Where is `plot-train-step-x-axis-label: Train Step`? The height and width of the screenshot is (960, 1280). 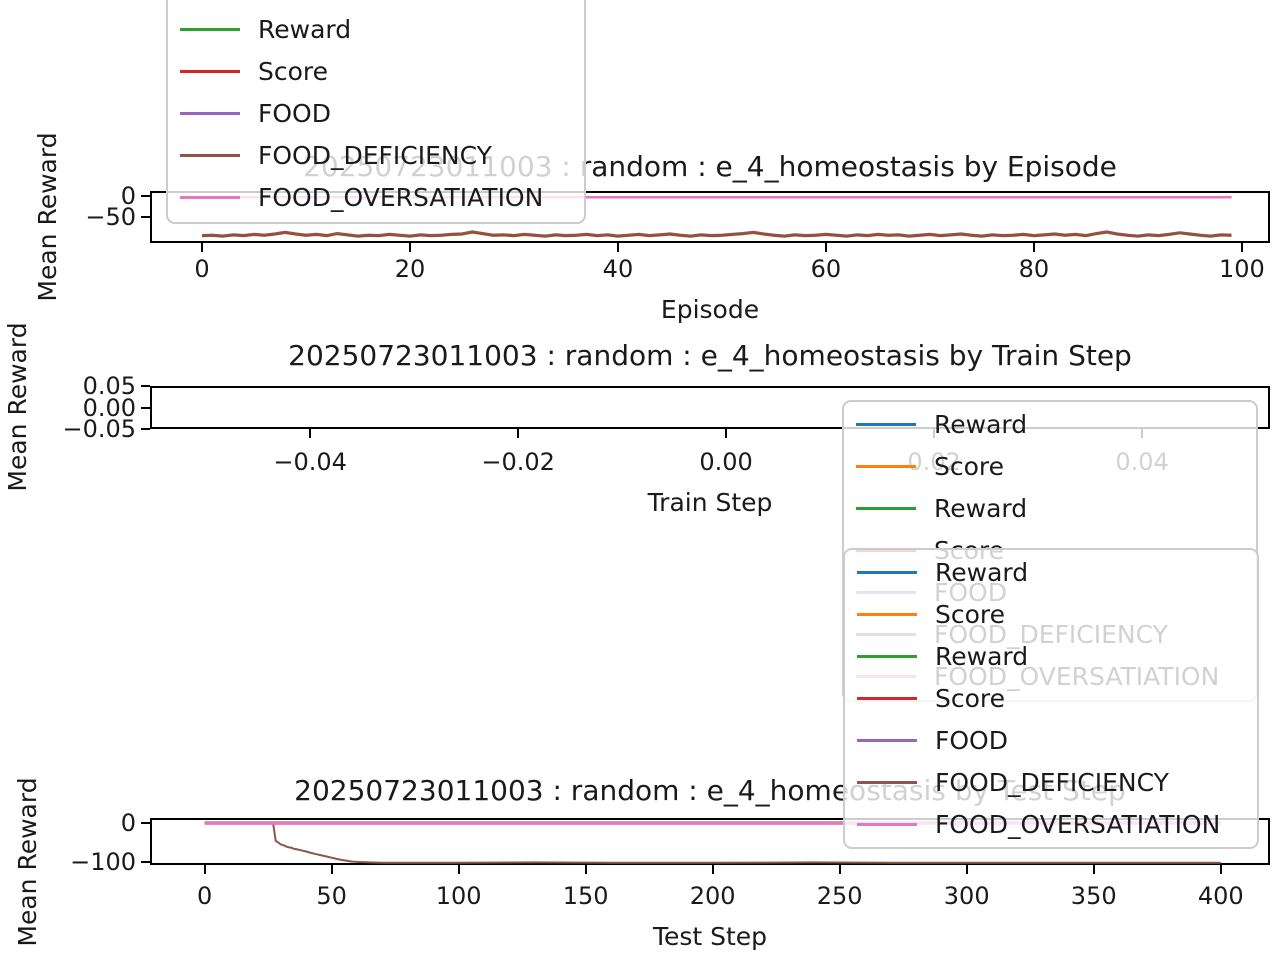 plot-train-step-x-axis-label: Train Step is located at coordinates (710, 502).